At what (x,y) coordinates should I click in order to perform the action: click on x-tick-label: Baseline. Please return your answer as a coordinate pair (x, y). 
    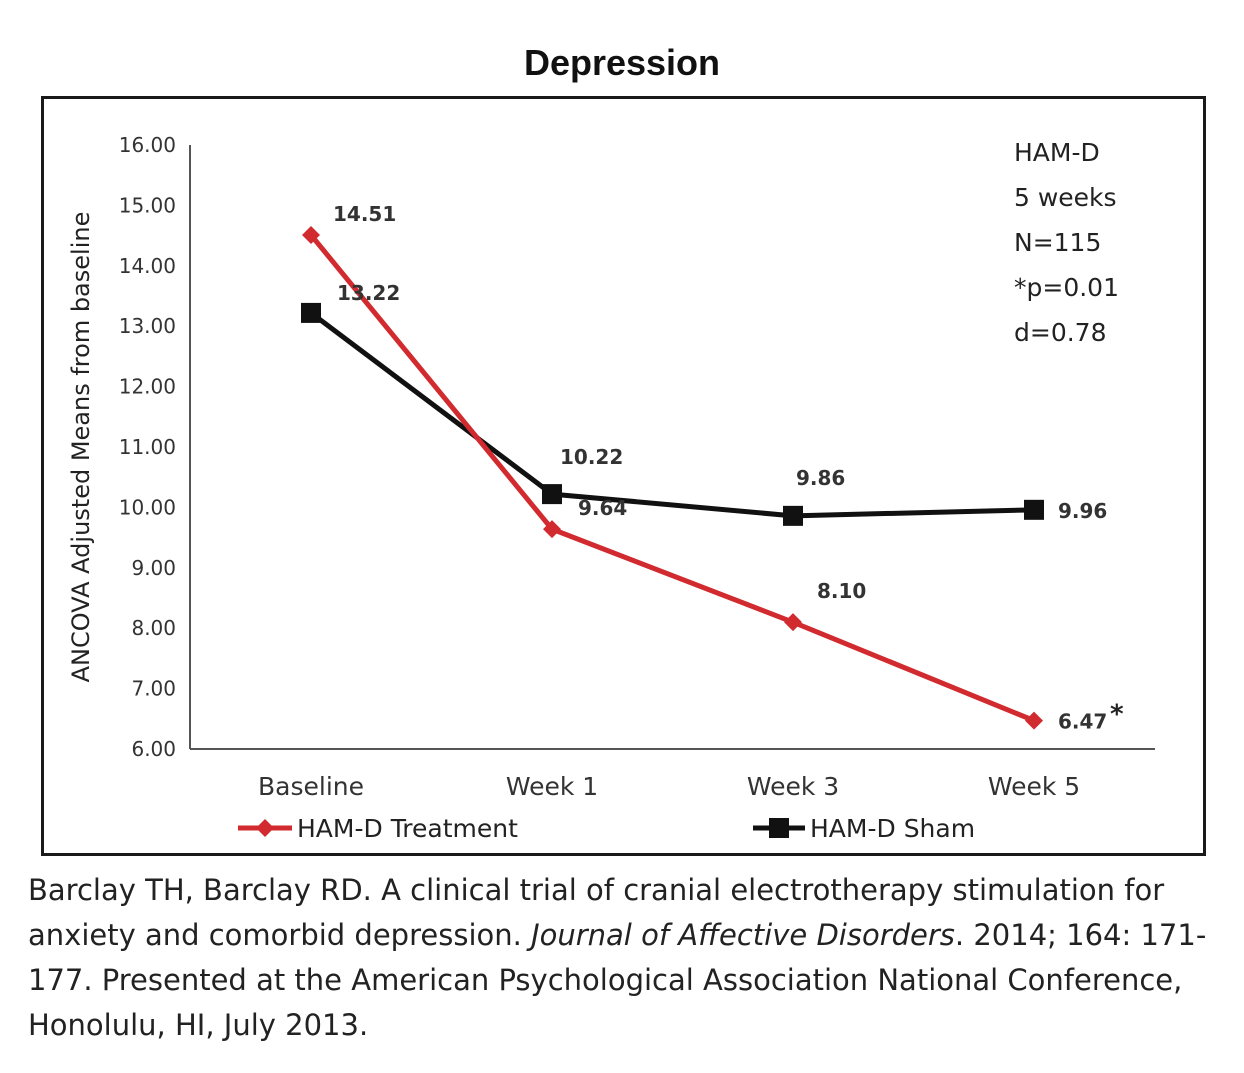
    Looking at the image, I should click on (311, 786).